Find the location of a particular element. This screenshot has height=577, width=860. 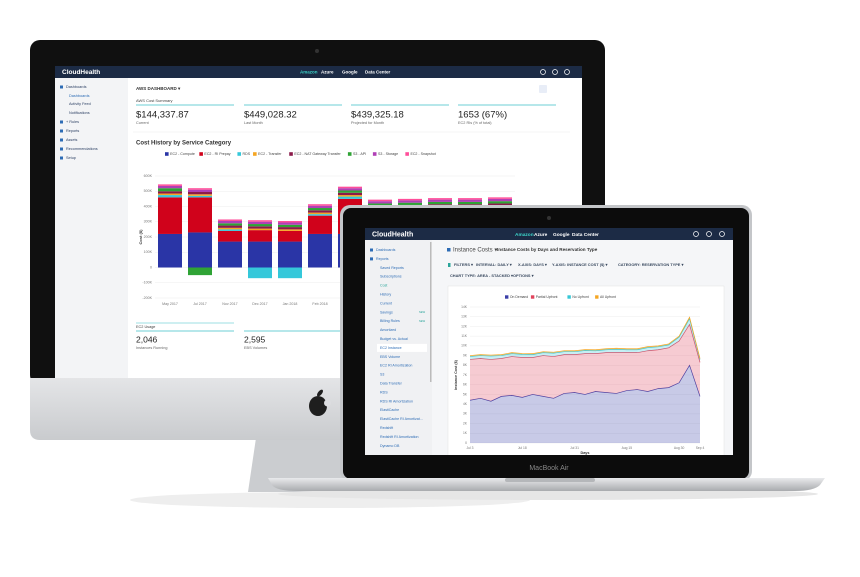

sidebar-item: Dynamo DB is located at coordinates (390, 446).